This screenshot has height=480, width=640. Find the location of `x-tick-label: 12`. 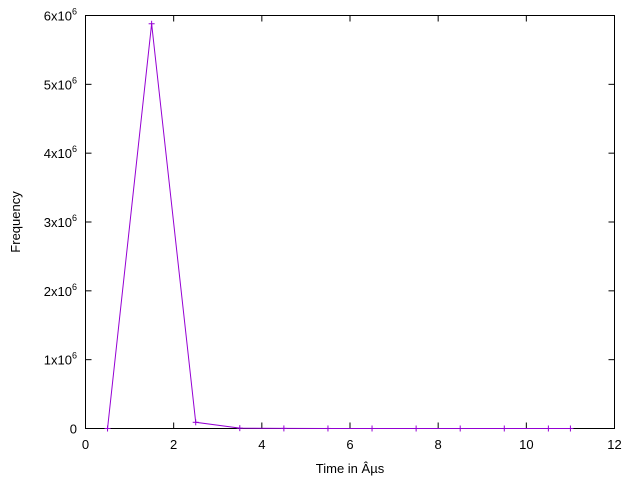

x-tick-label: 12 is located at coordinates (614, 444).